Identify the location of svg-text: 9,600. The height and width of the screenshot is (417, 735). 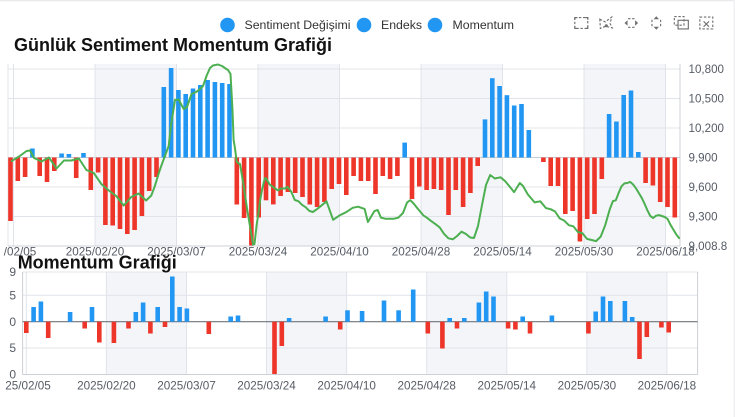
(703, 187).